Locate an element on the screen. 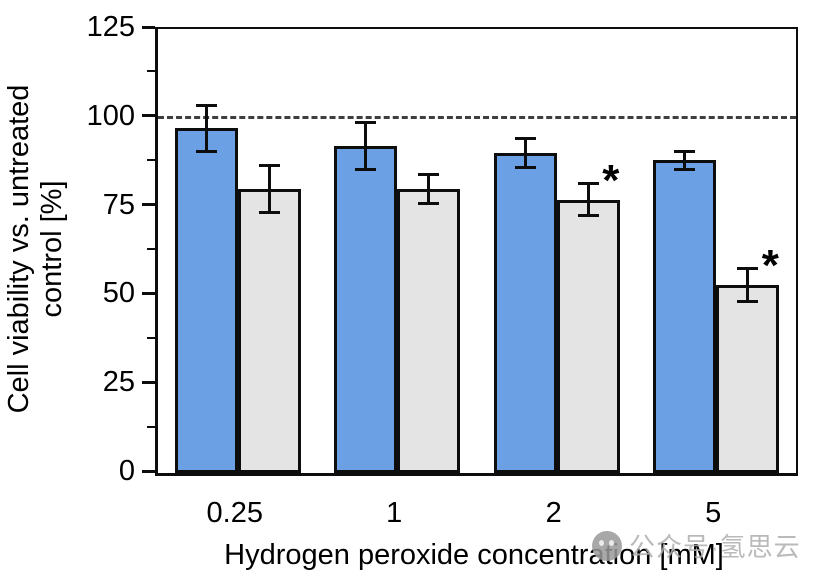 The width and height of the screenshot is (818, 584). y-axis-title-line2: control [%] is located at coordinates (52, 249).